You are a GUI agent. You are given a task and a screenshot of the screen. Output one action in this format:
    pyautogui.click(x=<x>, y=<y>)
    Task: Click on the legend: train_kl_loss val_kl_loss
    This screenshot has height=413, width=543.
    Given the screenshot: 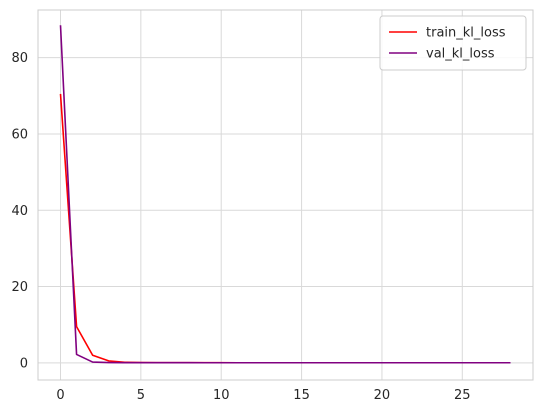 What is the action you would take?
    pyautogui.click(x=453, y=43)
    